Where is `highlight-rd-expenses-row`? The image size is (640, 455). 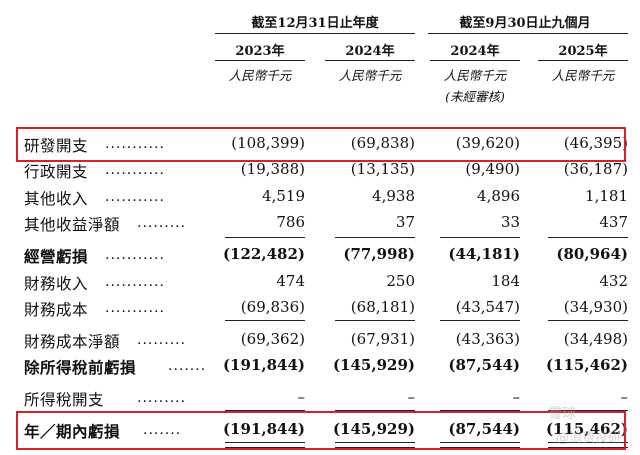
highlight-rd-expenses-row is located at coordinates (321, 144).